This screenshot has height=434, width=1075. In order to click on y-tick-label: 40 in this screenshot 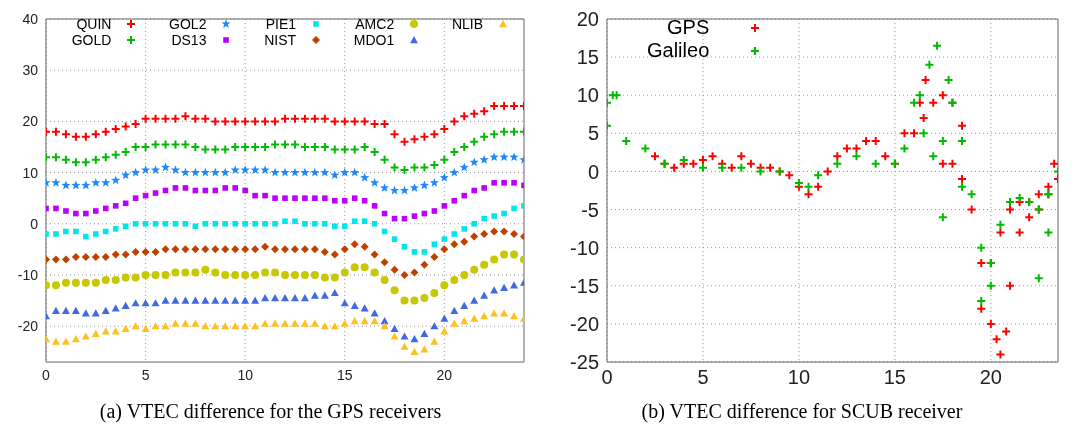, I will do `click(30, 18)`.